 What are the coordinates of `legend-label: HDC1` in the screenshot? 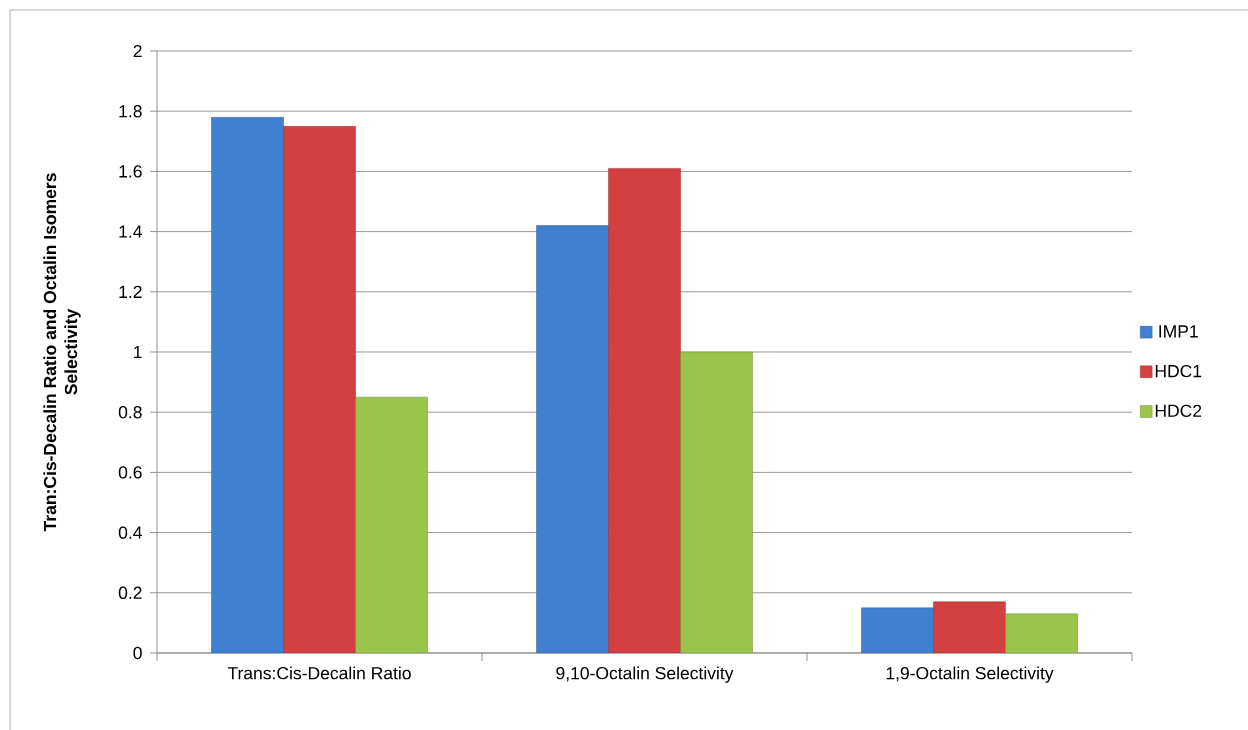 It's located at (1178, 371).